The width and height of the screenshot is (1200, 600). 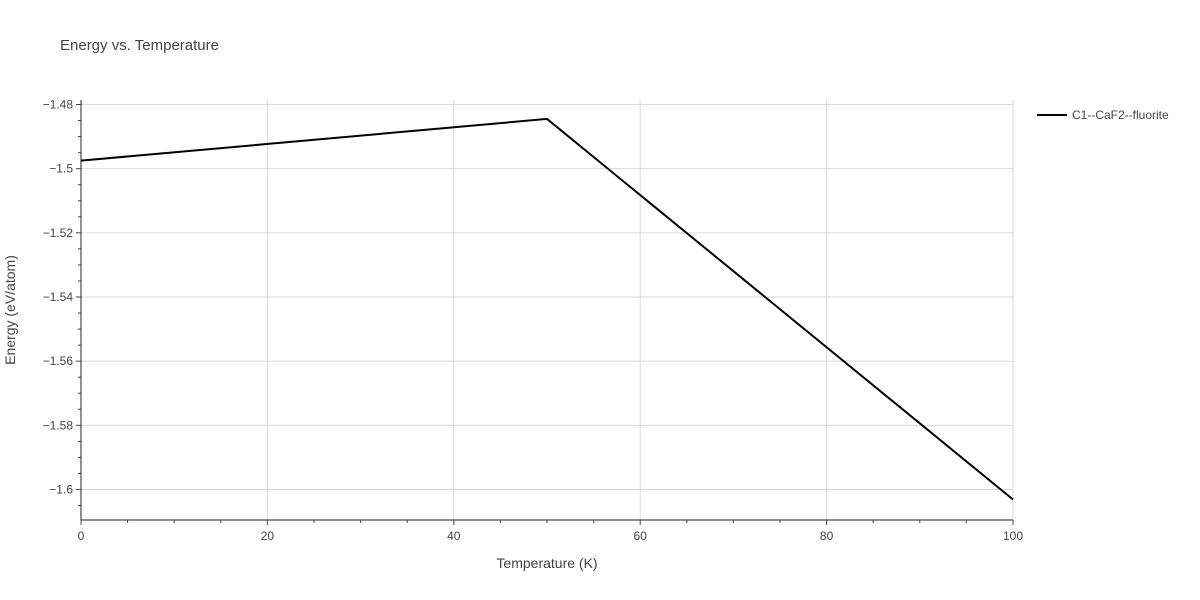 What do you see at coordinates (268, 536) in the screenshot?
I see `x-tick-label: 20` at bounding box center [268, 536].